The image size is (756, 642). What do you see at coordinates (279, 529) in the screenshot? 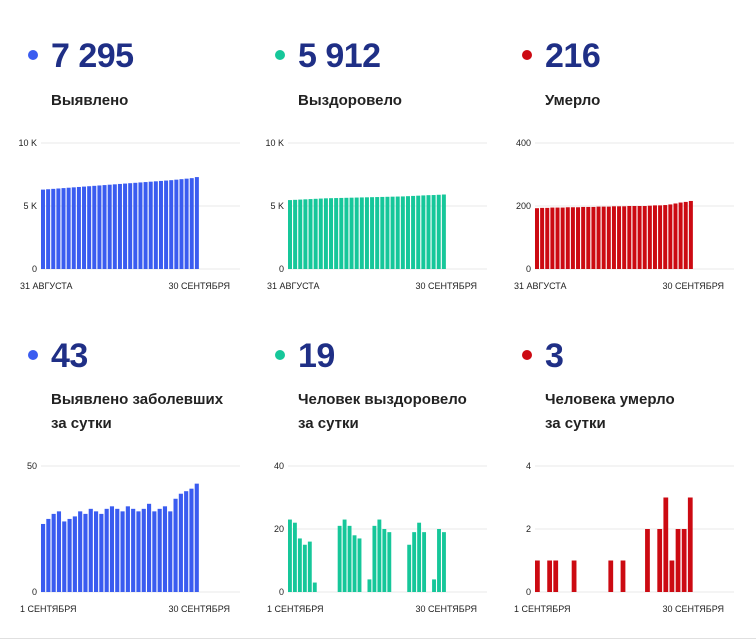
I see `y-tick-label: 20` at bounding box center [279, 529].